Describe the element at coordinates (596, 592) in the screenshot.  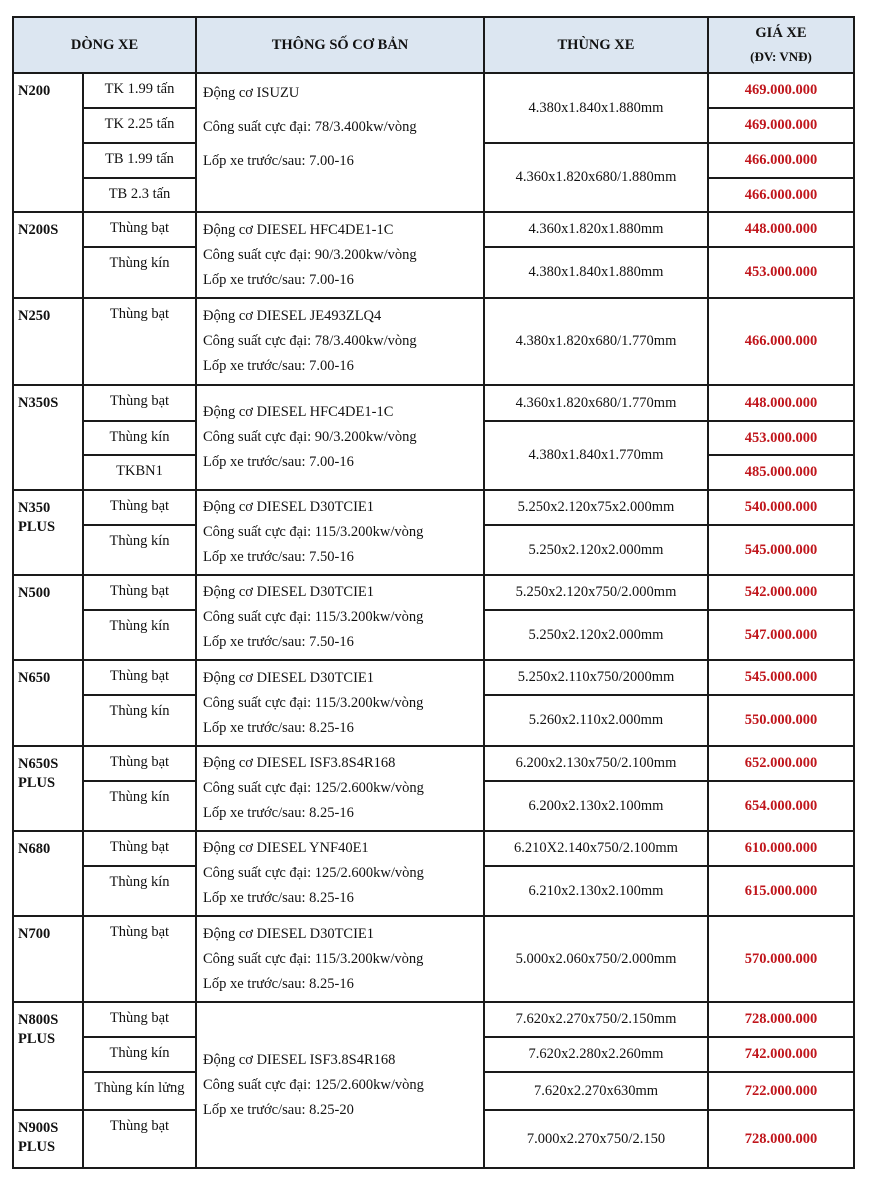
I see `body-dimensions: 5.250x2.120x750/2.000mm` at that location.